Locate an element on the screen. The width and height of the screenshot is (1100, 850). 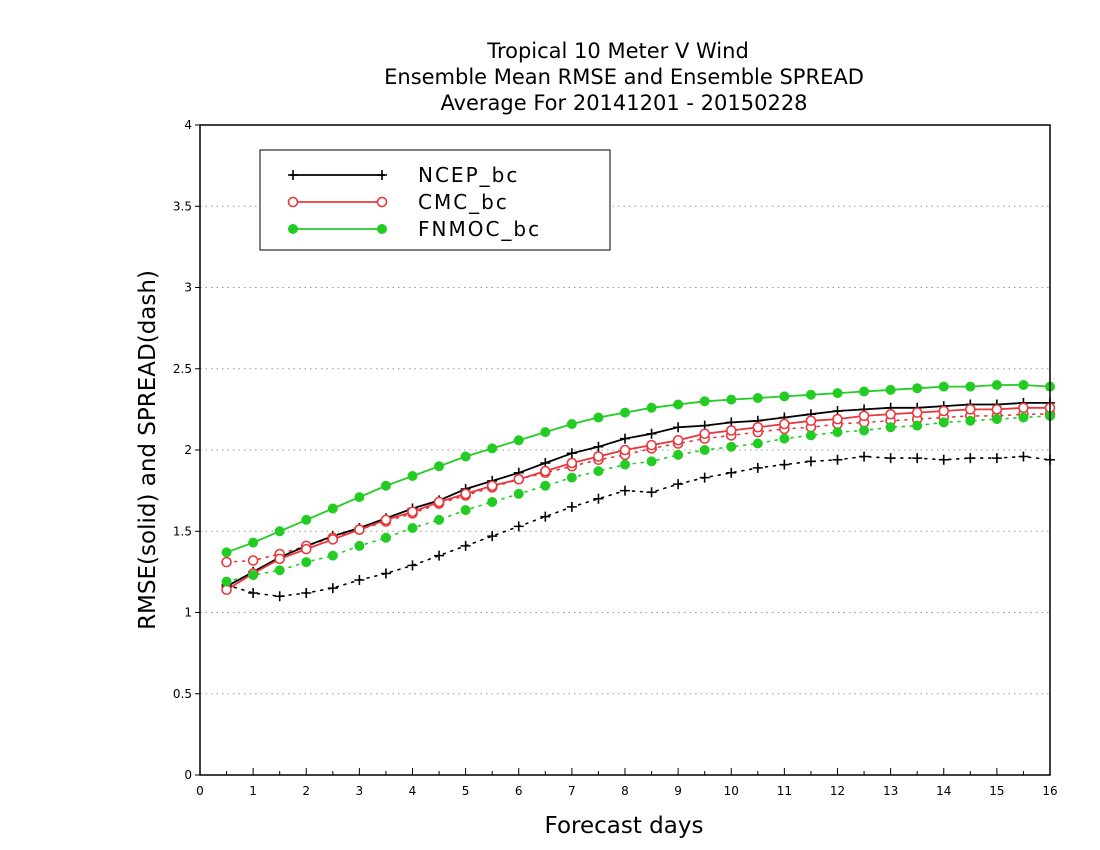
y-tick-label: 1.5 is located at coordinates (182, 531).